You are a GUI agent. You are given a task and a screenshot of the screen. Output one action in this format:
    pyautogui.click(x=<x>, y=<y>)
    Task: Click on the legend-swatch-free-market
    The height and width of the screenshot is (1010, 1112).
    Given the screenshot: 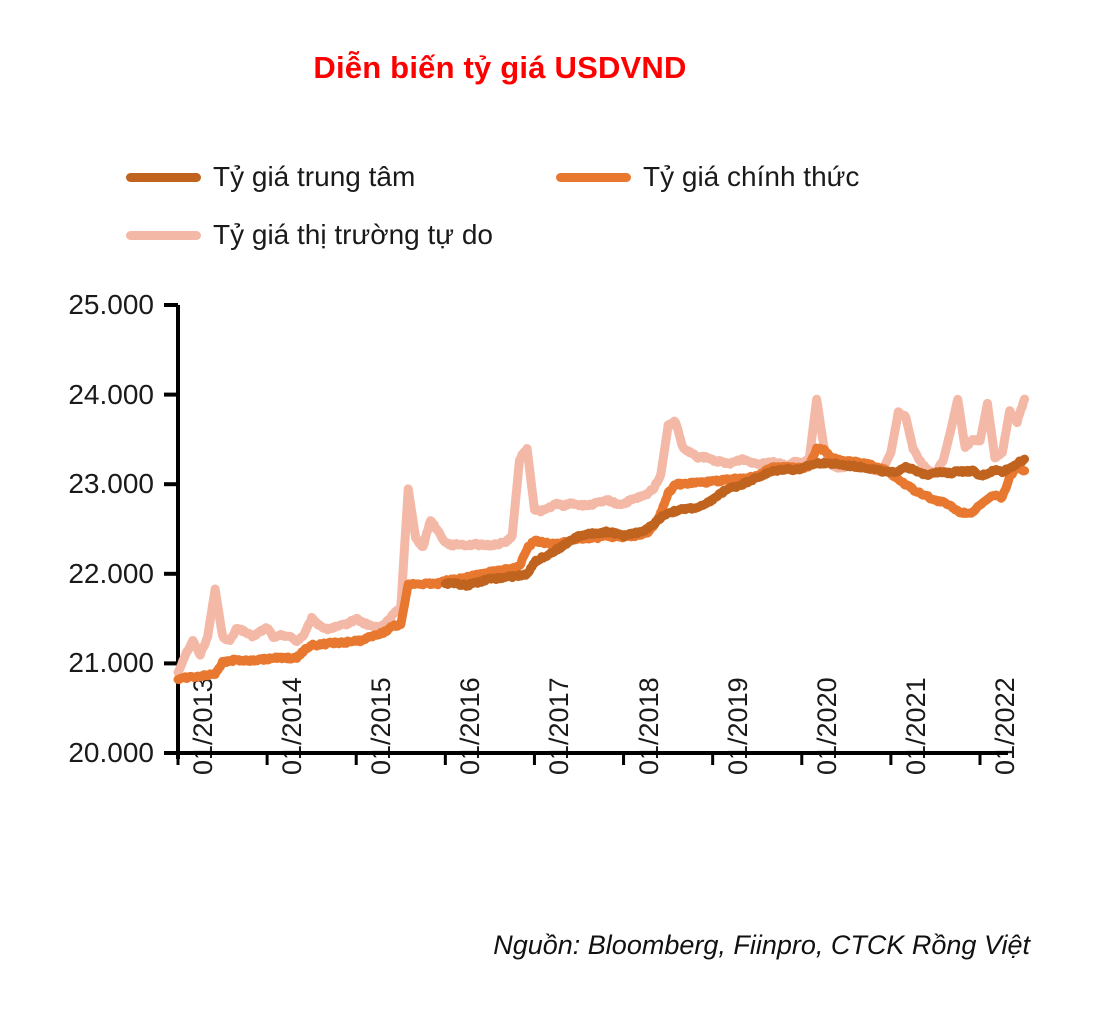 What is the action you would take?
    pyautogui.click(x=163, y=235)
    